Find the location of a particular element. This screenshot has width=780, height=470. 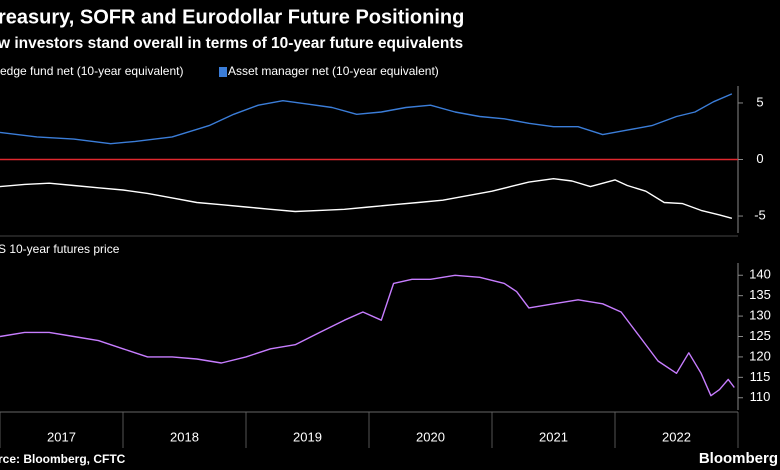

legend-label: edge fund net (10-year equivalent) is located at coordinates (91, 71).